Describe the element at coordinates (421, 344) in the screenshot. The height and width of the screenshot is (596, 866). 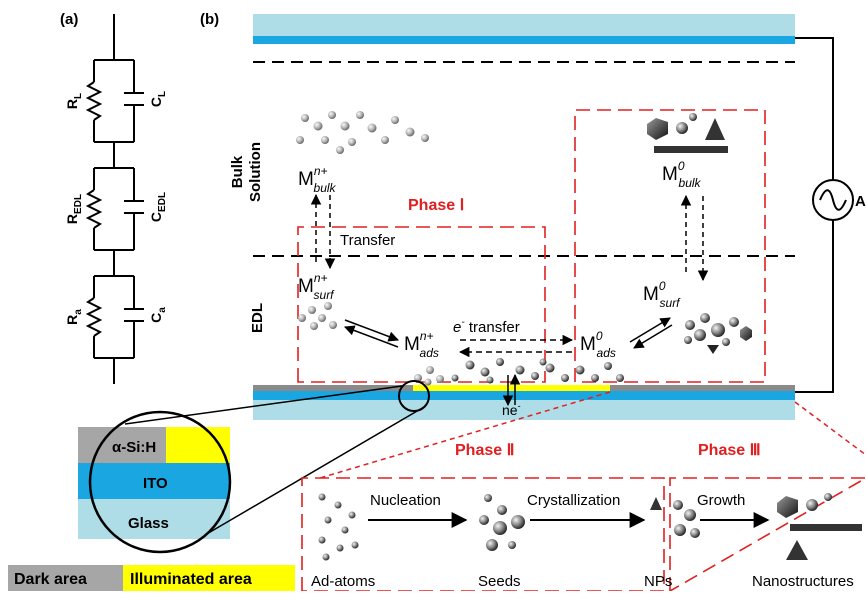
I see `m-ads-ion: Mn+ ads` at that location.